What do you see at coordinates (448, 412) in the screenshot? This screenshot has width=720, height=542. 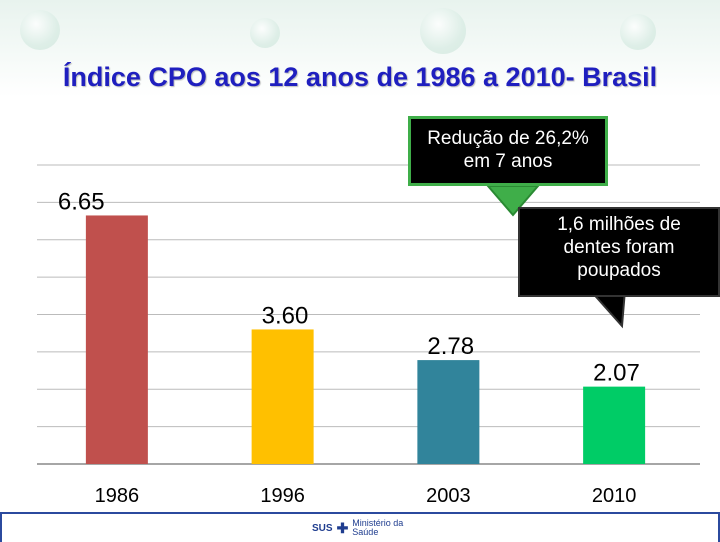 I see `bar-2003` at bounding box center [448, 412].